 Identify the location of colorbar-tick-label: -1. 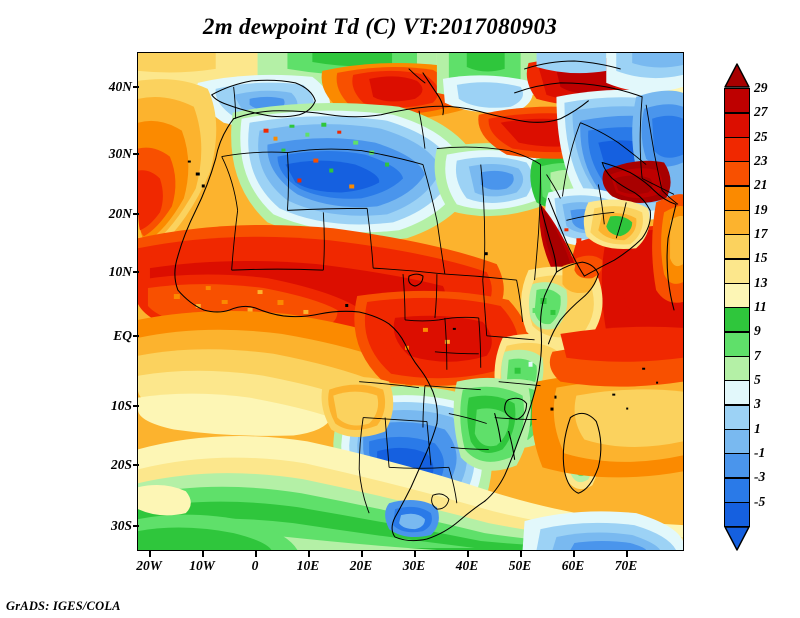
(760, 452).